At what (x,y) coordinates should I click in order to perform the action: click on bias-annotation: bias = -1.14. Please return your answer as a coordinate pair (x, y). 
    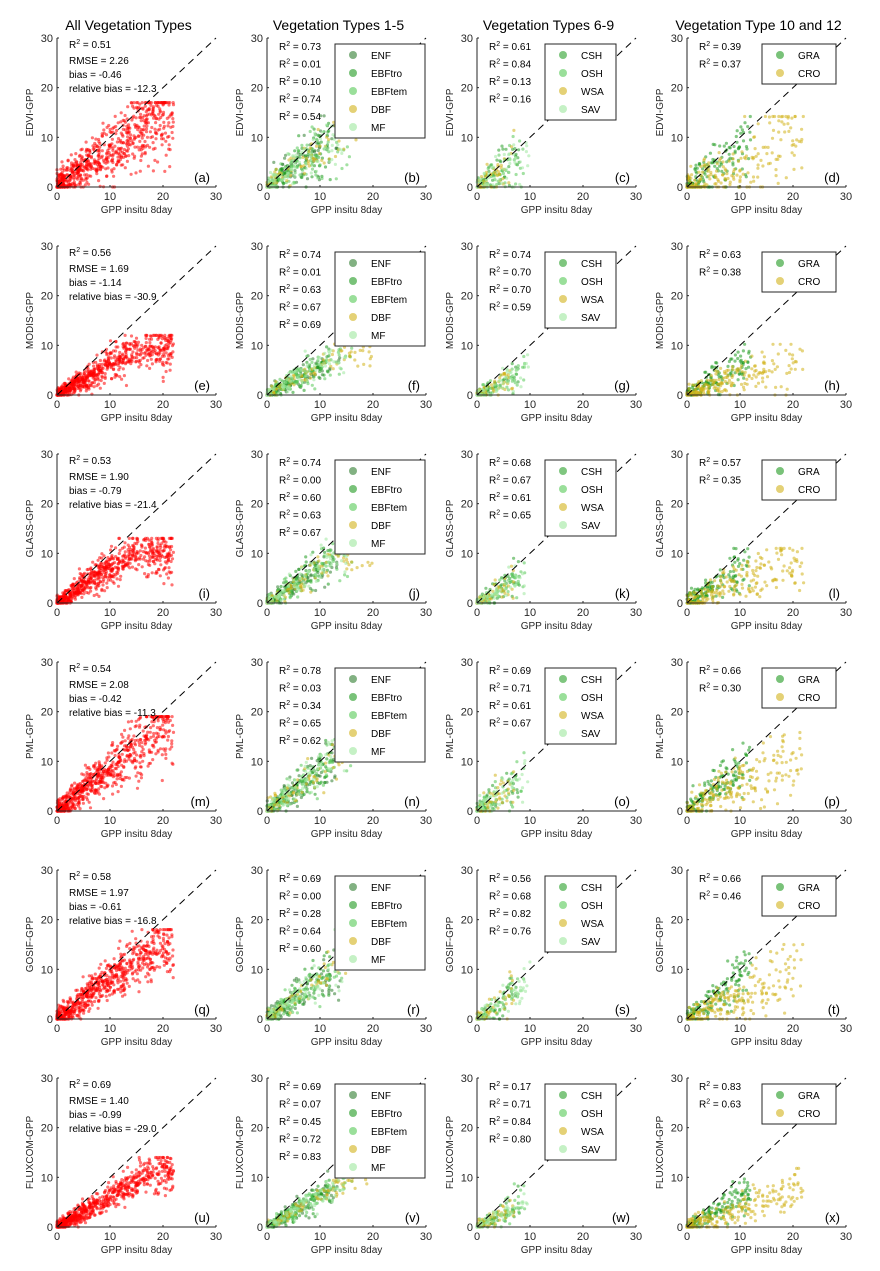
    Looking at the image, I should click on (95, 283).